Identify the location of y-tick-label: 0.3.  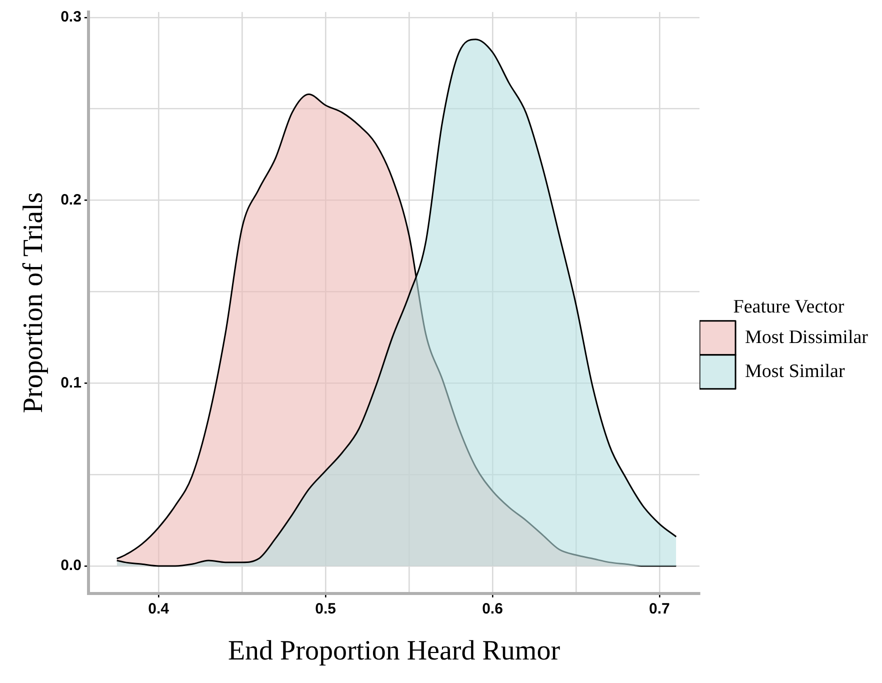
(71, 17).